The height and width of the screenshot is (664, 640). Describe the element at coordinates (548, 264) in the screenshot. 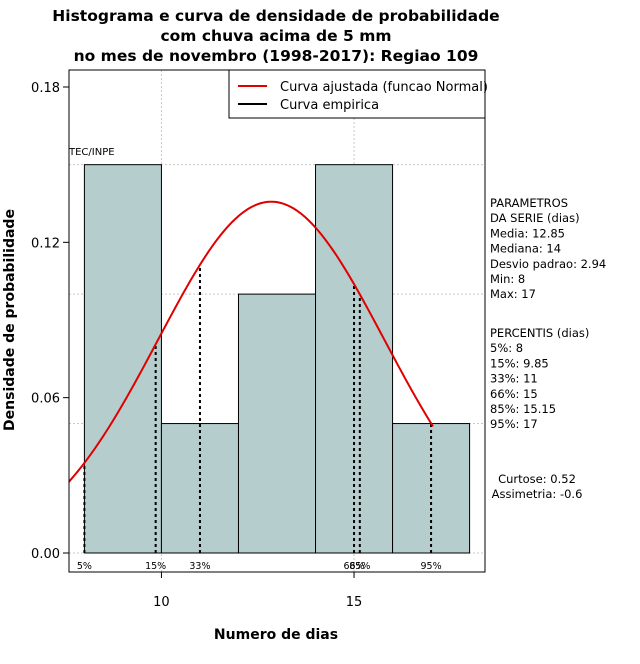

I see `parametros-line: Desvio padrao: 2.94` at that location.